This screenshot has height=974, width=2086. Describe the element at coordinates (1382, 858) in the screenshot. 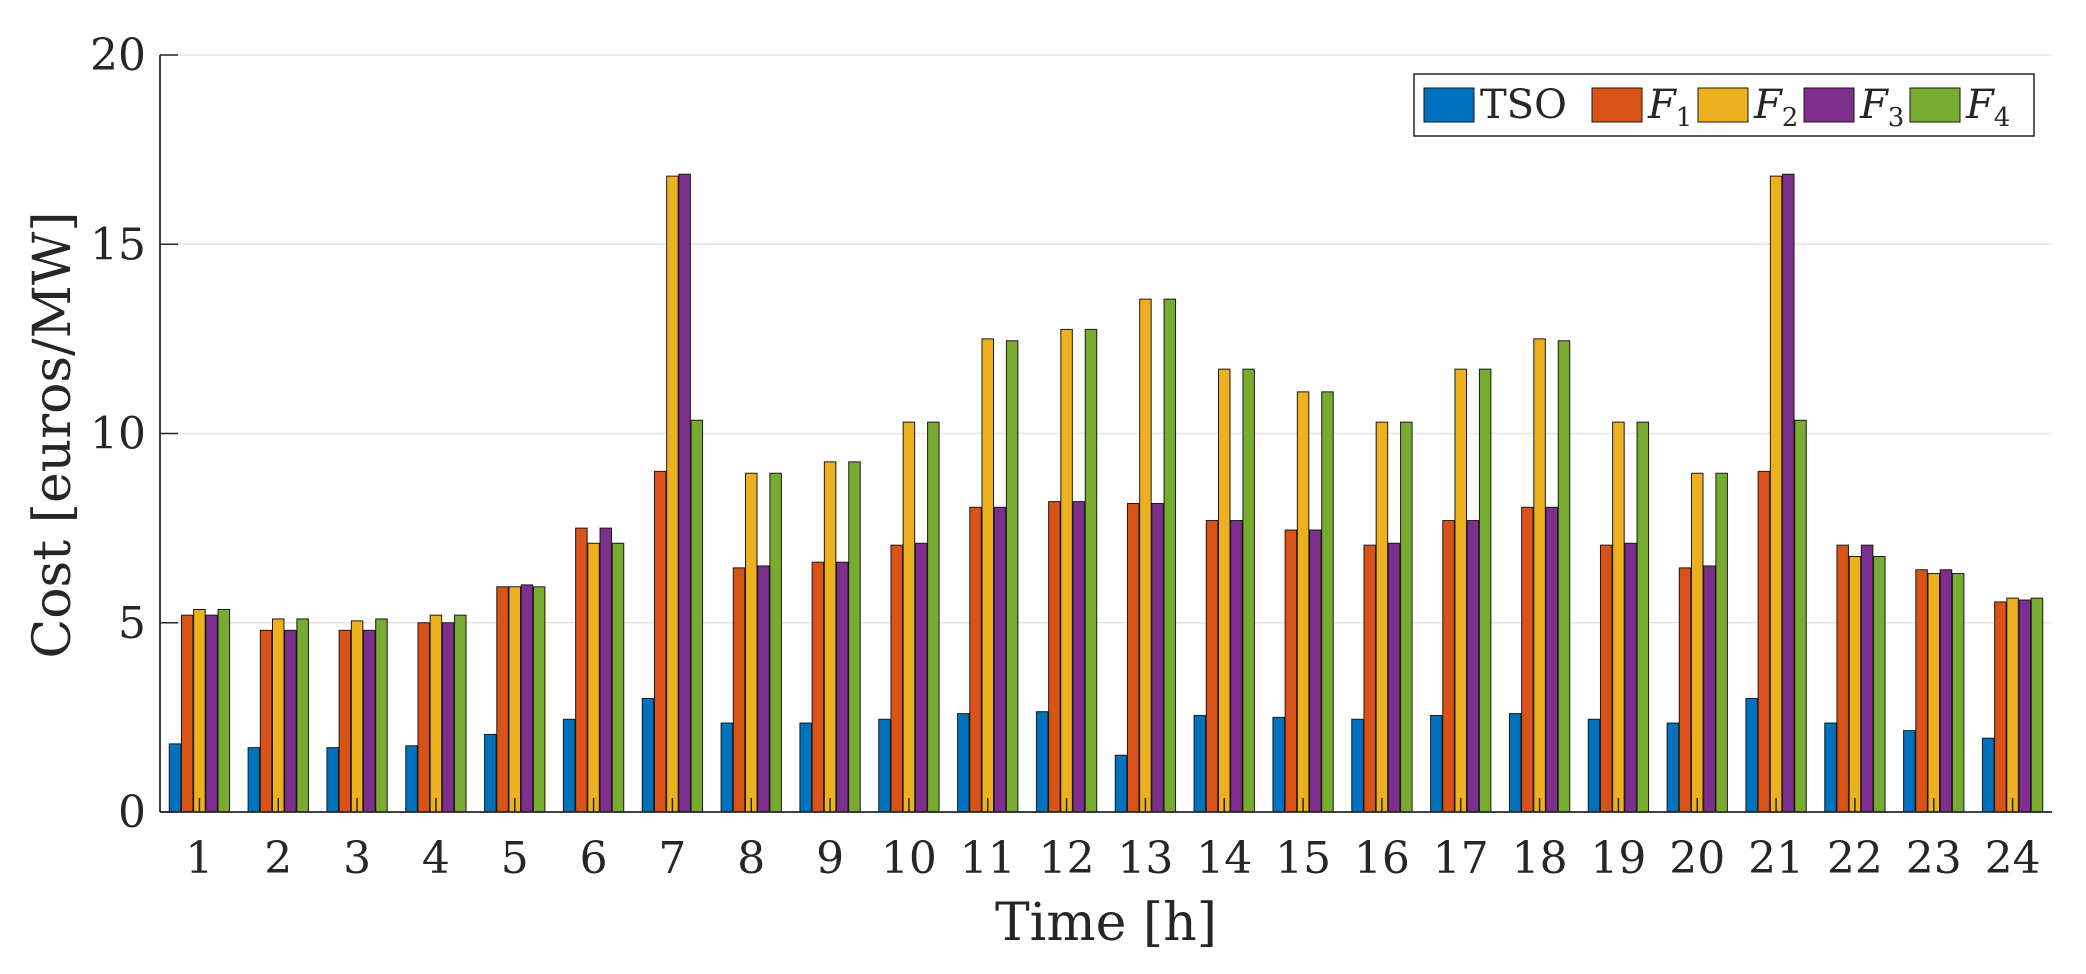

I see `x-tick-label: 16` at that location.